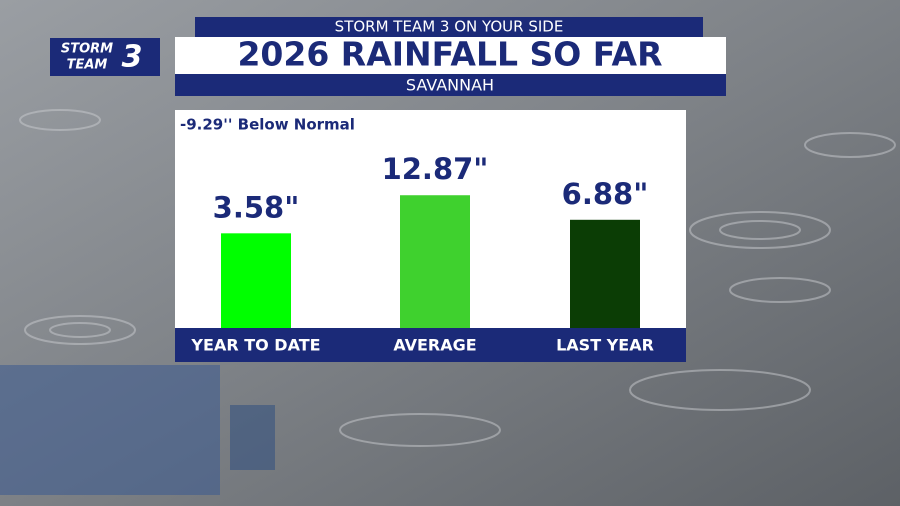 The image size is (900, 506). What do you see at coordinates (435, 169) in the screenshot?
I see `value-label: 12.87"` at bounding box center [435, 169].